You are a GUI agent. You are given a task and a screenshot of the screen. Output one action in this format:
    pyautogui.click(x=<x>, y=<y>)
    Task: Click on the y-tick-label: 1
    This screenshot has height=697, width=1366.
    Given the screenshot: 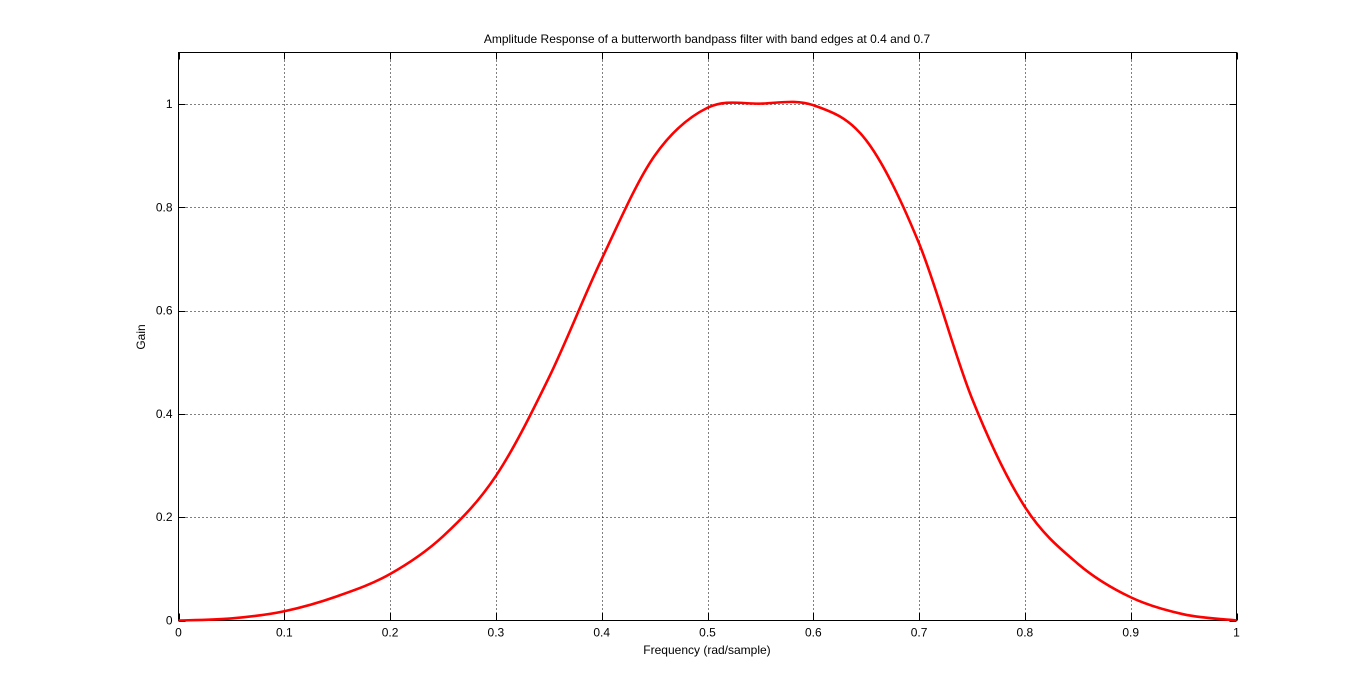 What is the action you would take?
    pyautogui.click(x=169, y=104)
    